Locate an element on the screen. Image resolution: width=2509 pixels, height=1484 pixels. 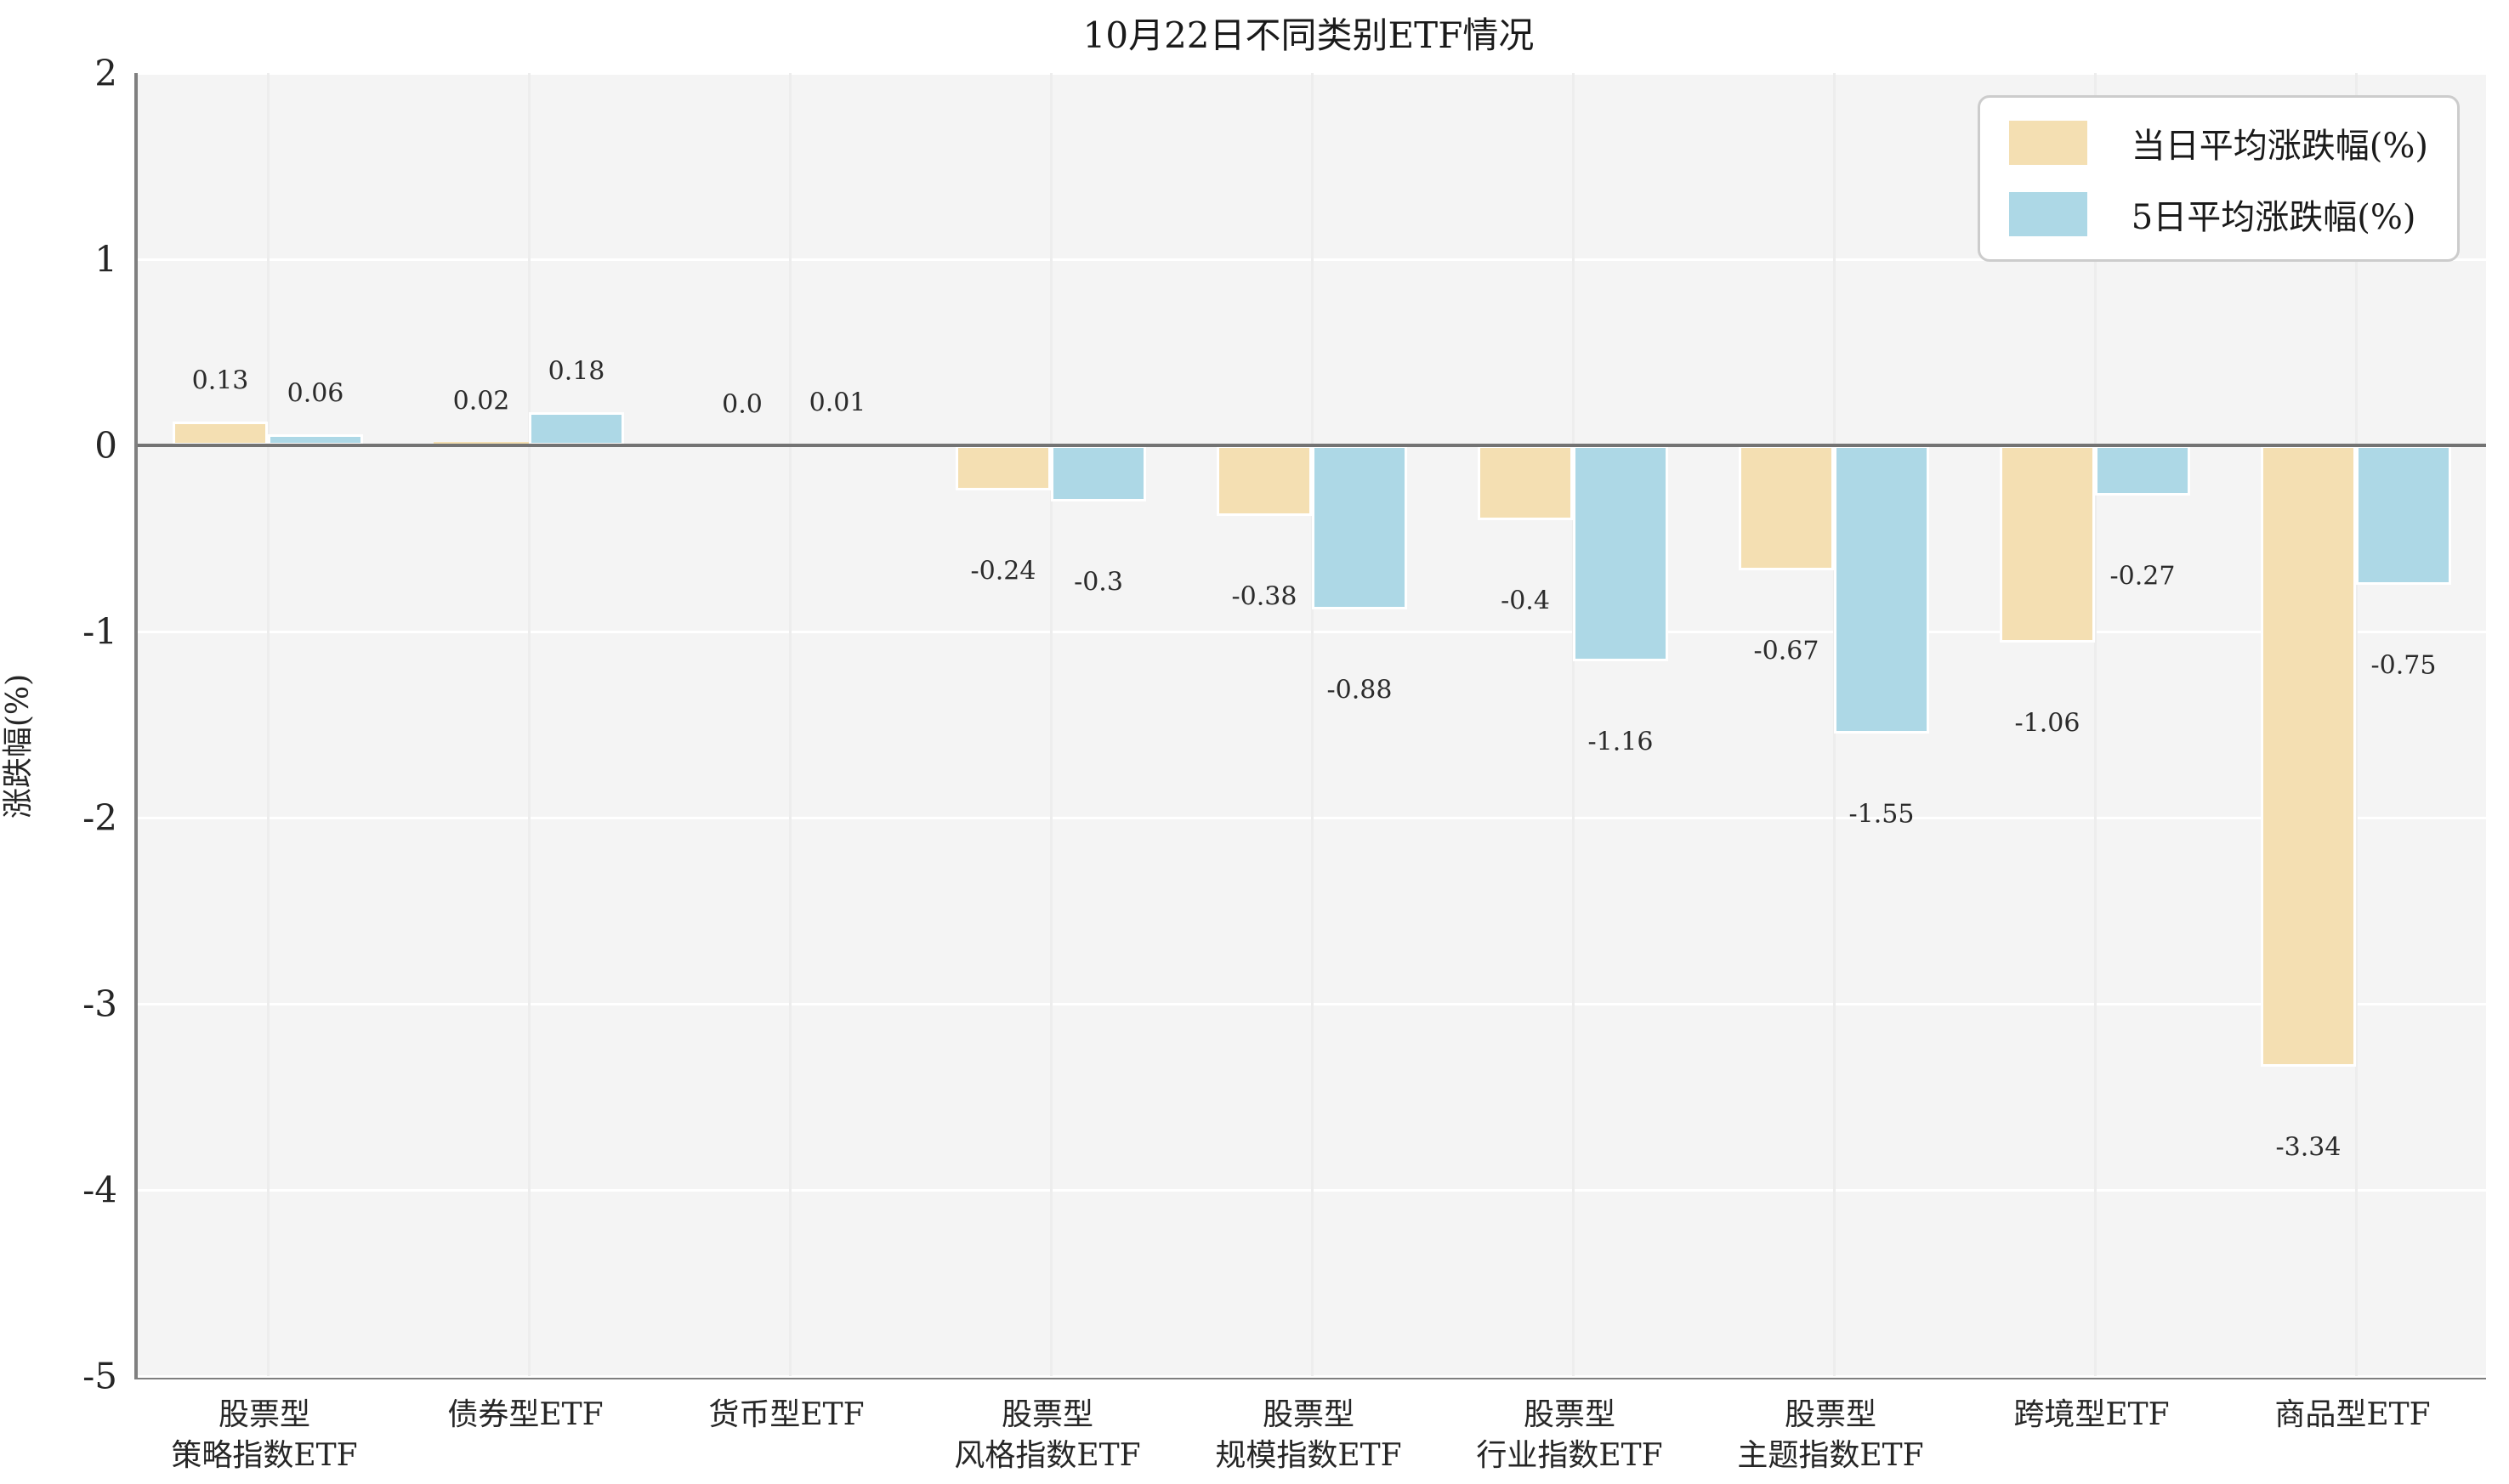
y-tick-label: -5 is located at coordinates (99, 1376).